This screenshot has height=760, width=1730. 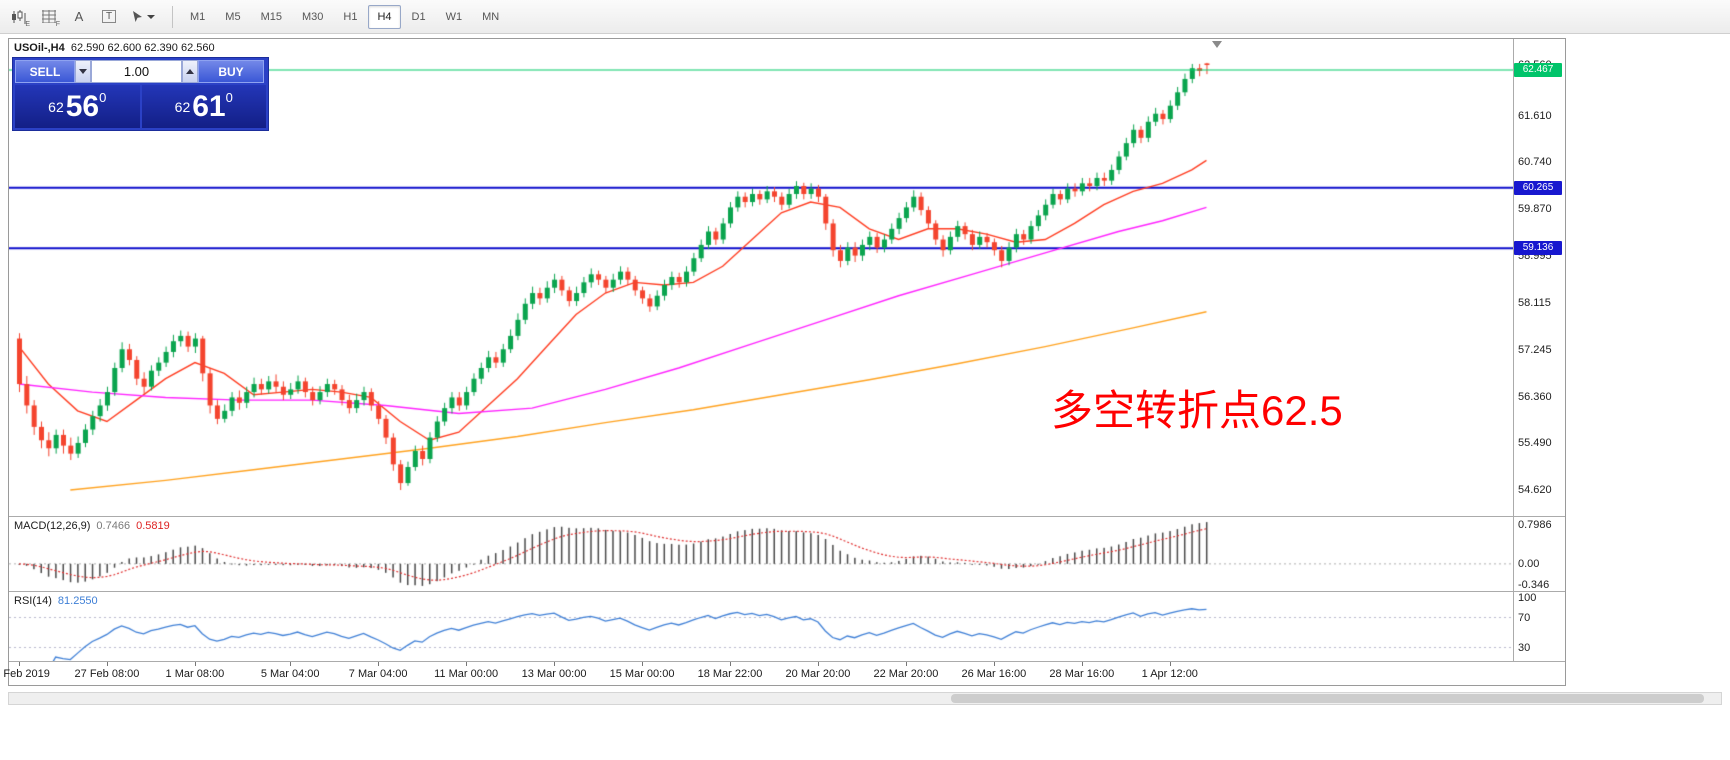 I want to click on cursor-tool-button, so click(x=143, y=17).